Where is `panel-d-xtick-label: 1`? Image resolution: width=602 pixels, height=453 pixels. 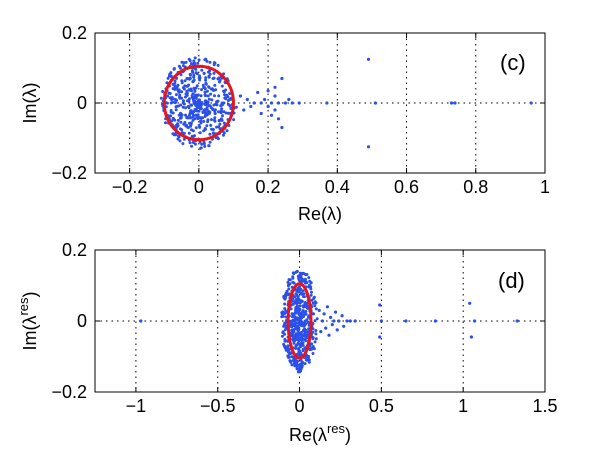 panel-d-xtick-label: 1 is located at coordinates (463, 406).